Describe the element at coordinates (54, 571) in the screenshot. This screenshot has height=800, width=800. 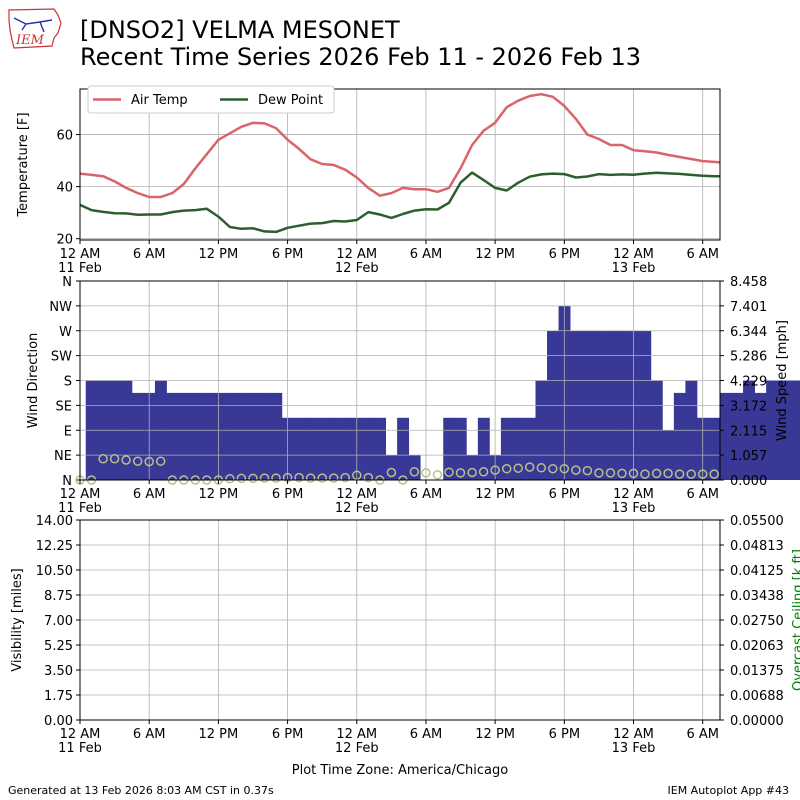
I see `vis-y-tick-label: 10.50` at that location.